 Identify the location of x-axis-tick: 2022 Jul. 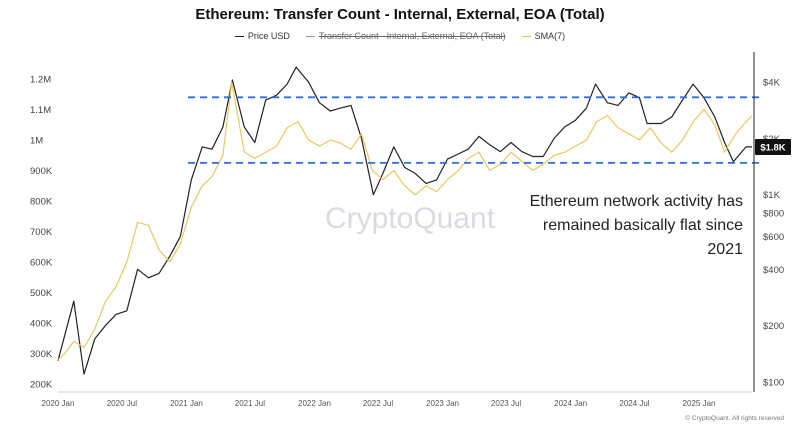
(378, 403).